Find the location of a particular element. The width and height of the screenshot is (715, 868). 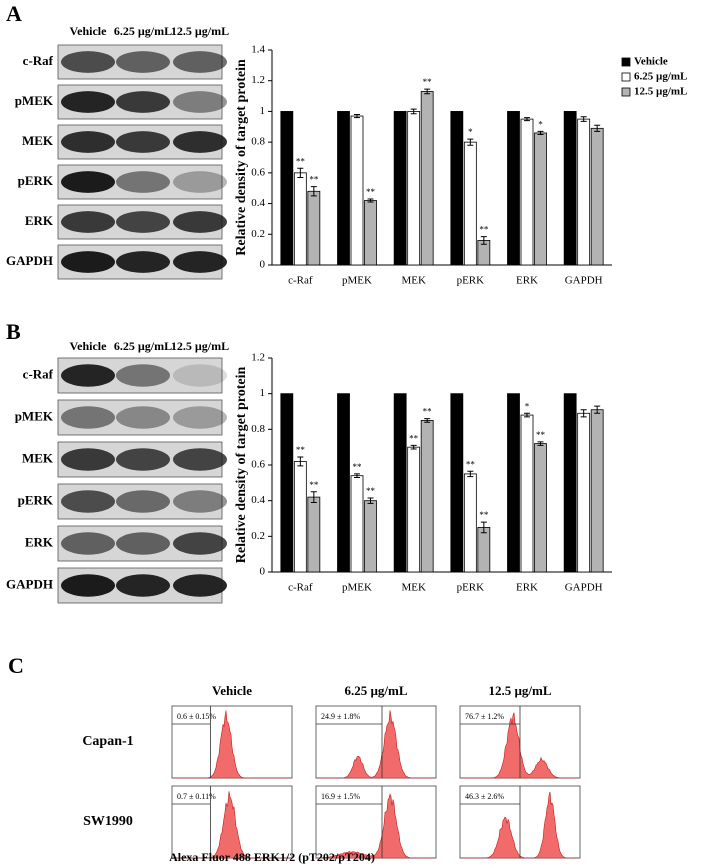

row-label: SW1990 is located at coordinates (108, 821).